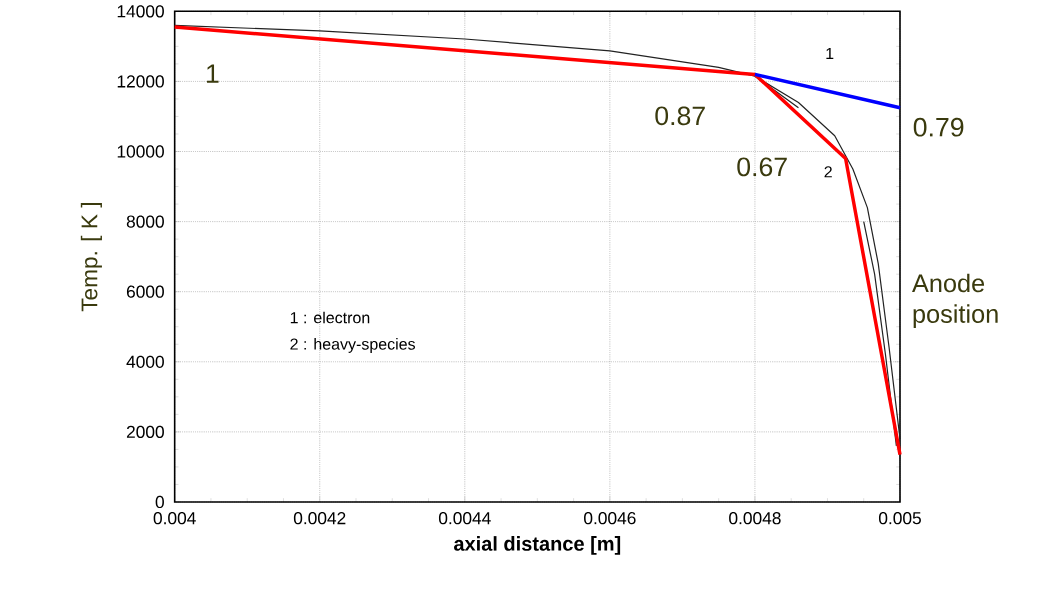 The image size is (1039, 599). Describe the element at coordinates (174, 518) in the screenshot. I see `x-tick-label: 0.004` at that location.